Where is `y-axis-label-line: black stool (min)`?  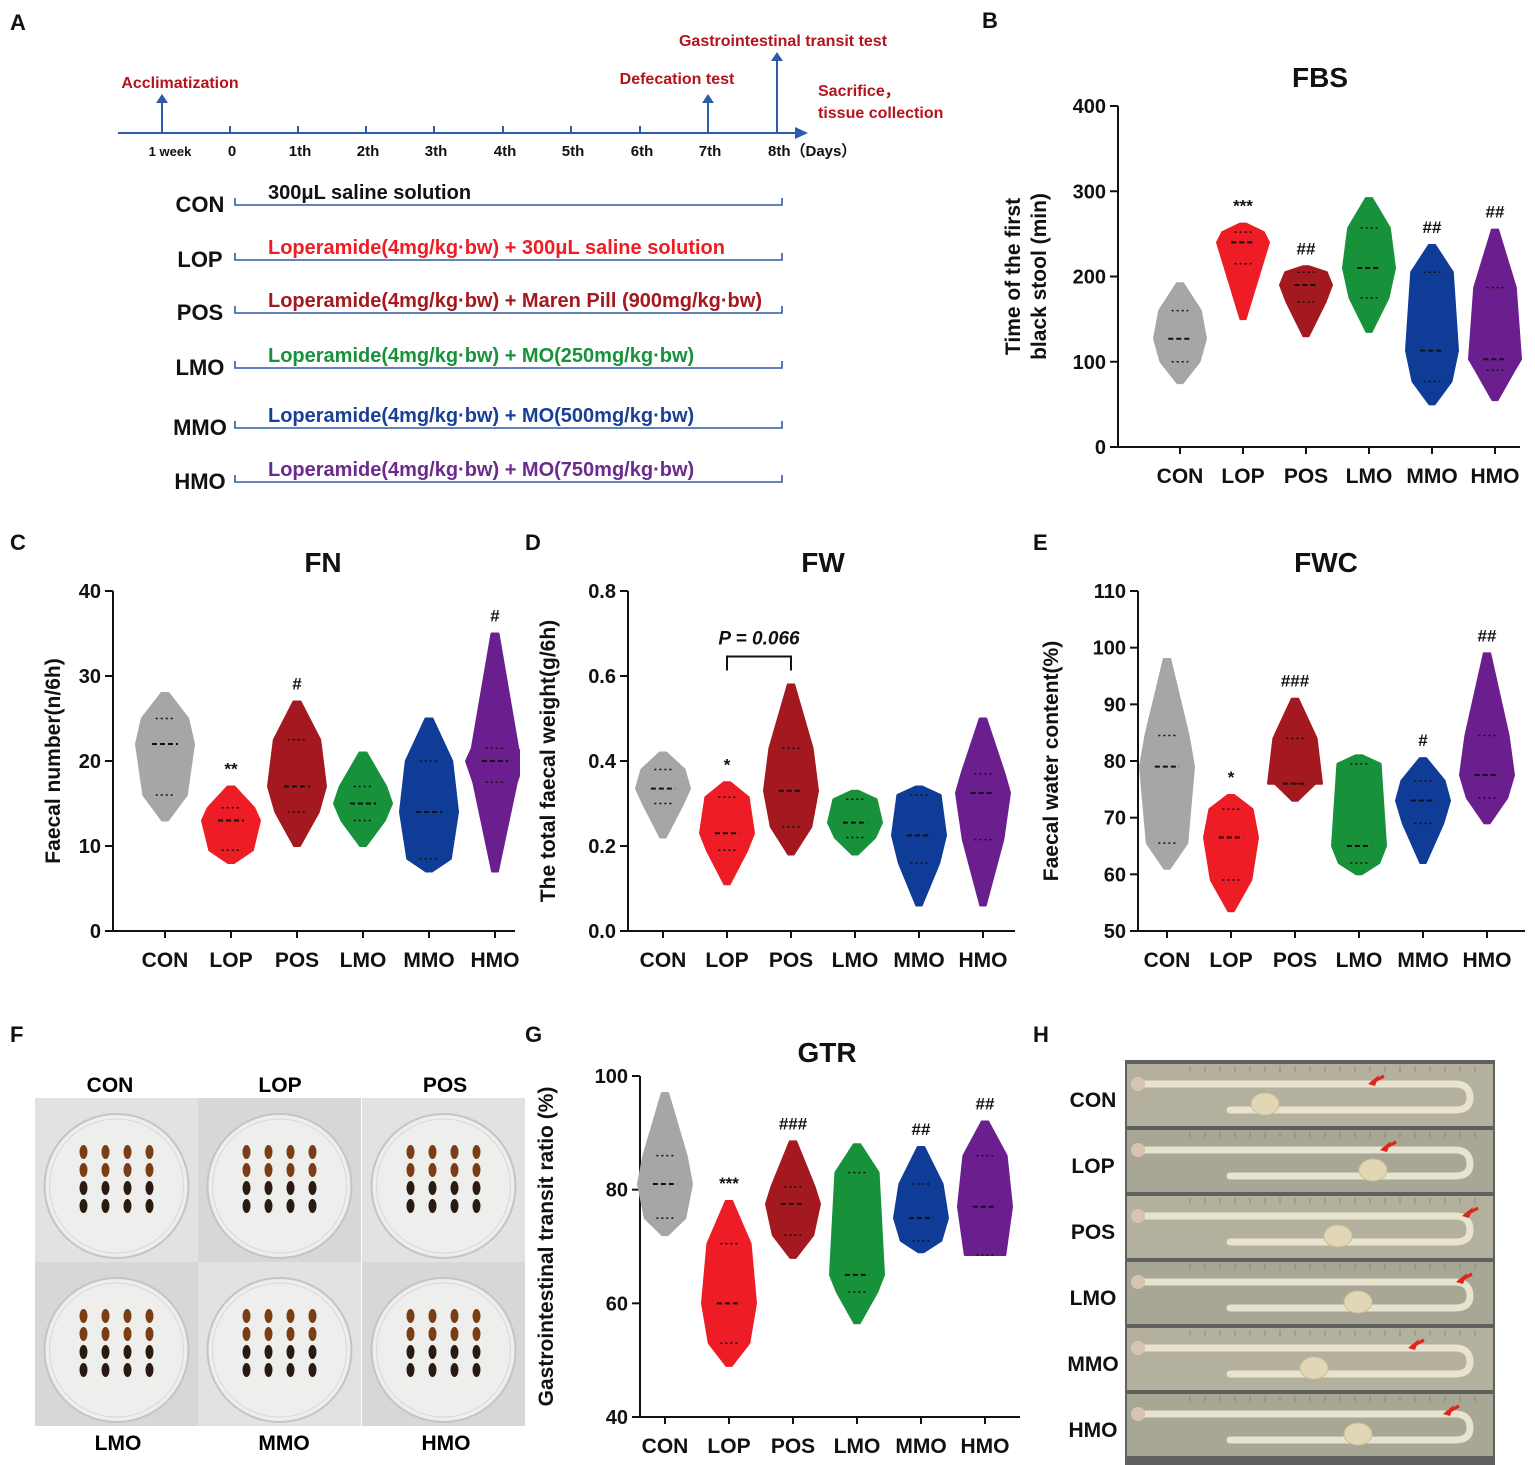
y-axis-label-line: black stool (min) is located at coordinates (1039, 276).